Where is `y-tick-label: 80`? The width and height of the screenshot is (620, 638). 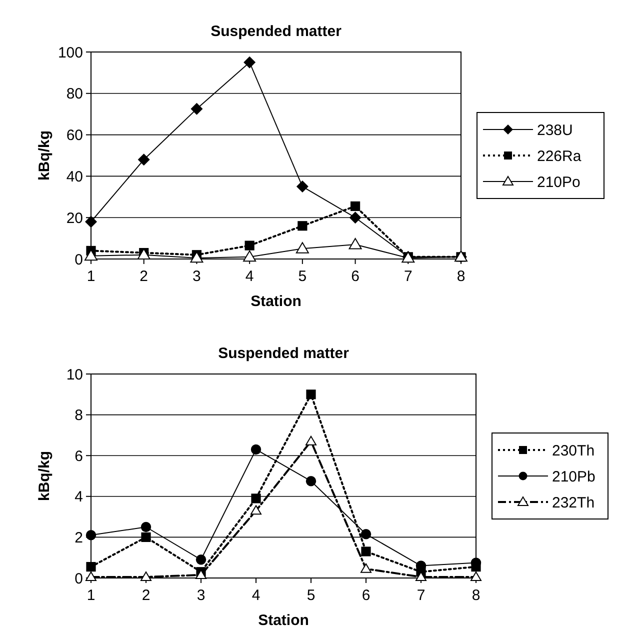
y-tick-label: 80 is located at coordinates (74, 94).